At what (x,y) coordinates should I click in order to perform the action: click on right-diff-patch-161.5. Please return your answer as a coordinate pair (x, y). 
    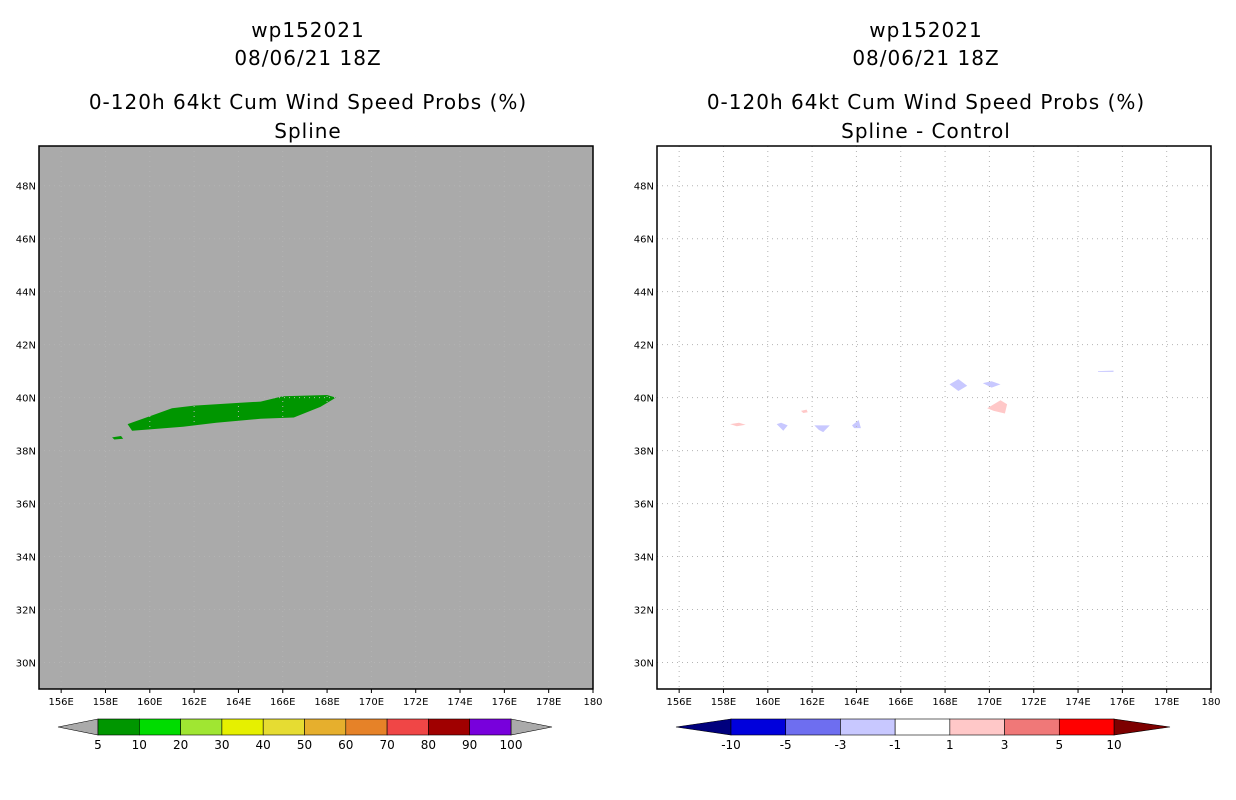
    Looking at the image, I should click on (804, 411).